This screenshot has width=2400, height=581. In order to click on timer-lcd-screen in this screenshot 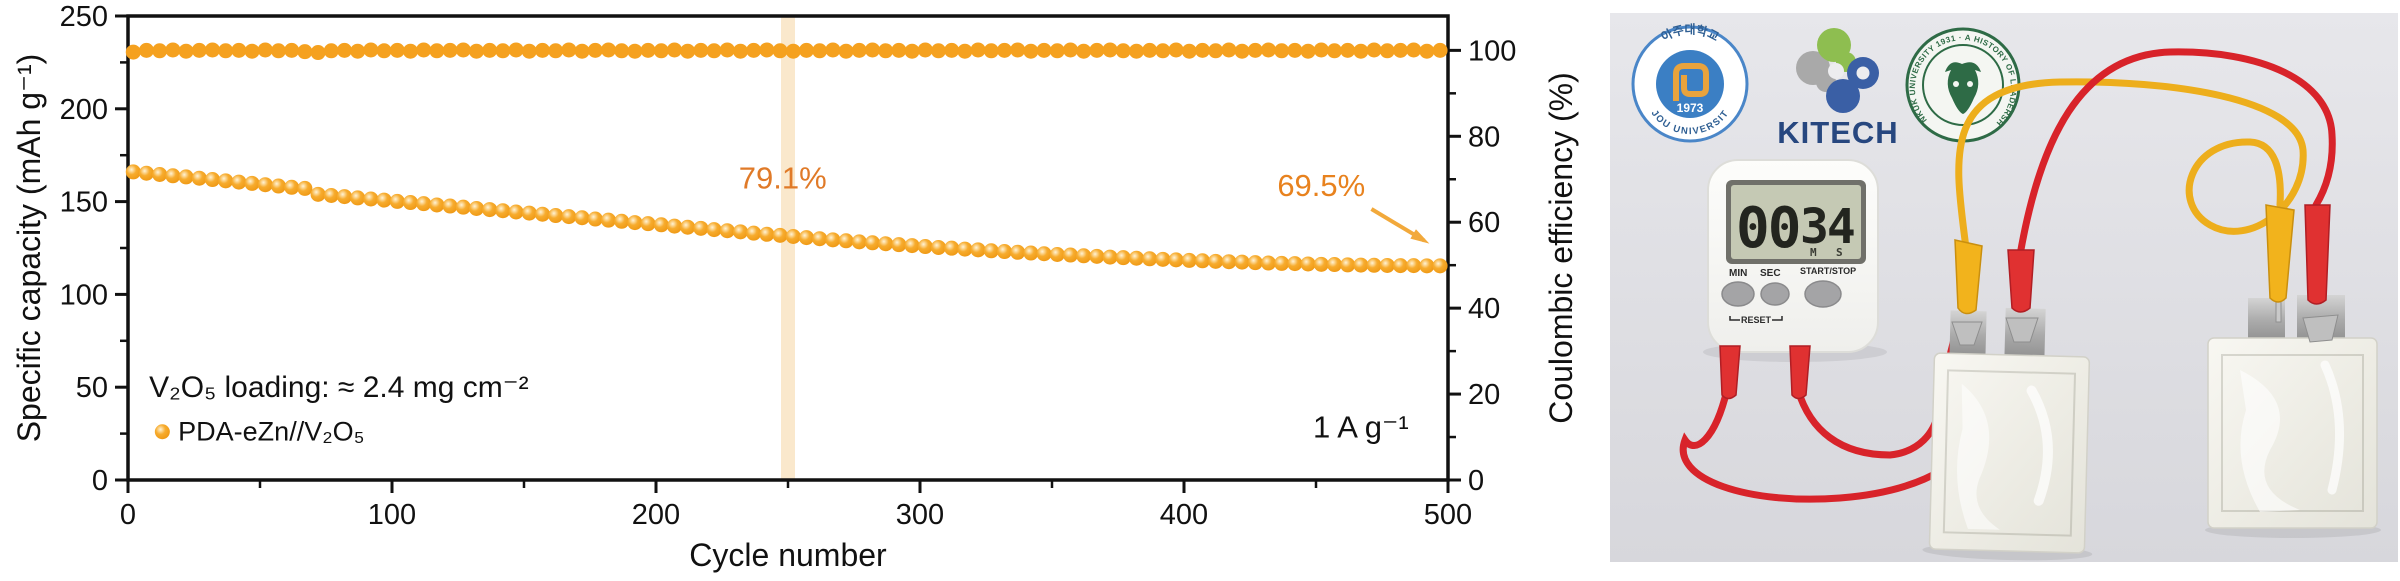, I will do `click(1796, 222)`.